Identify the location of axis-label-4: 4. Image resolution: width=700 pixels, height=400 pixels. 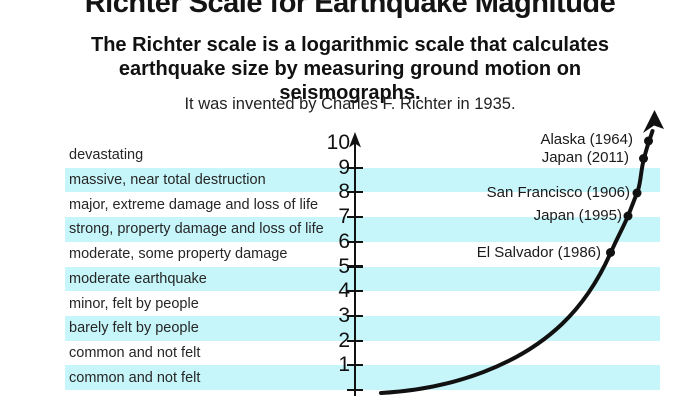
(344, 291).